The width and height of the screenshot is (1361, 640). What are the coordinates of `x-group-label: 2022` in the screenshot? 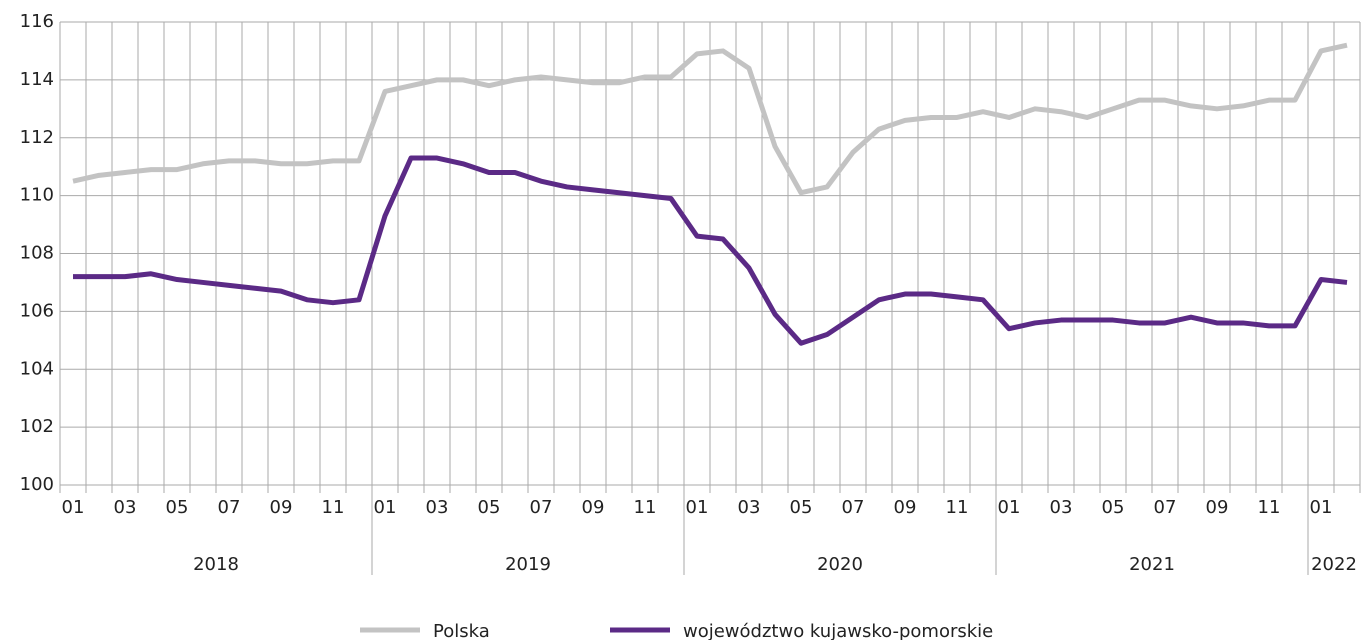 It's located at (1334, 564).